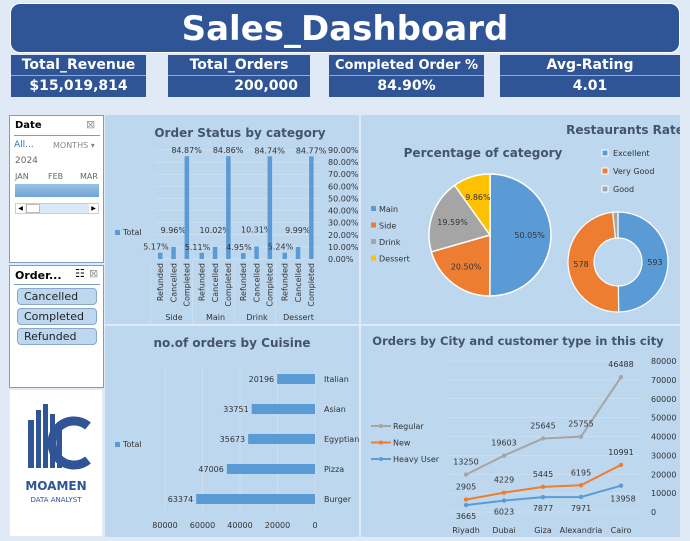  Describe the element at coordinates (663, 455) in the screenshot. I see `y-tick-label: 30000` at that location.